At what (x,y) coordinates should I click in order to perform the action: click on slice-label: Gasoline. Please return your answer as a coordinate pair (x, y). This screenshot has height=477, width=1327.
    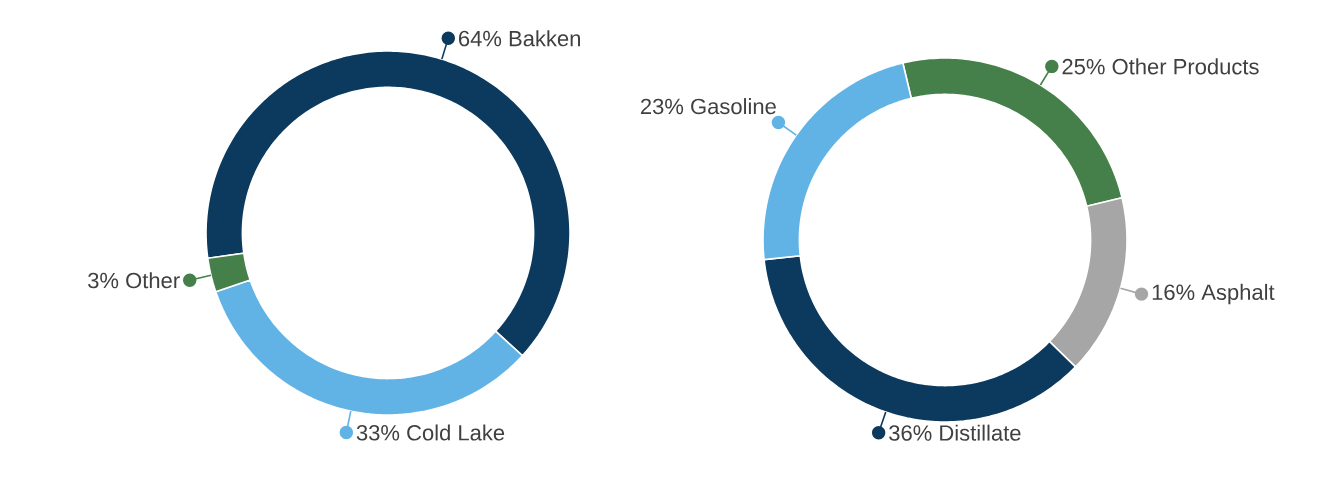
    Looking at the image, I should click on (733, 106).